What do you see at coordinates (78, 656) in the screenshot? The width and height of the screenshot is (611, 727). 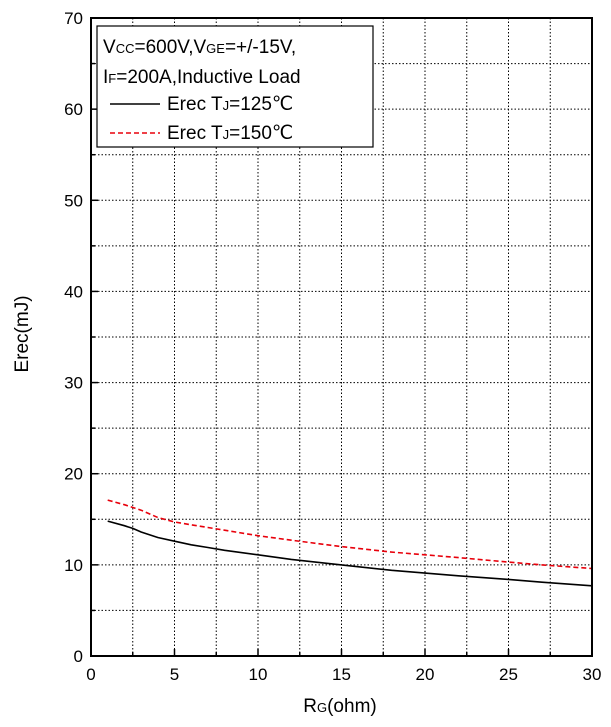 I see `y-tick-label: 0` at bounding box center [78, 656].